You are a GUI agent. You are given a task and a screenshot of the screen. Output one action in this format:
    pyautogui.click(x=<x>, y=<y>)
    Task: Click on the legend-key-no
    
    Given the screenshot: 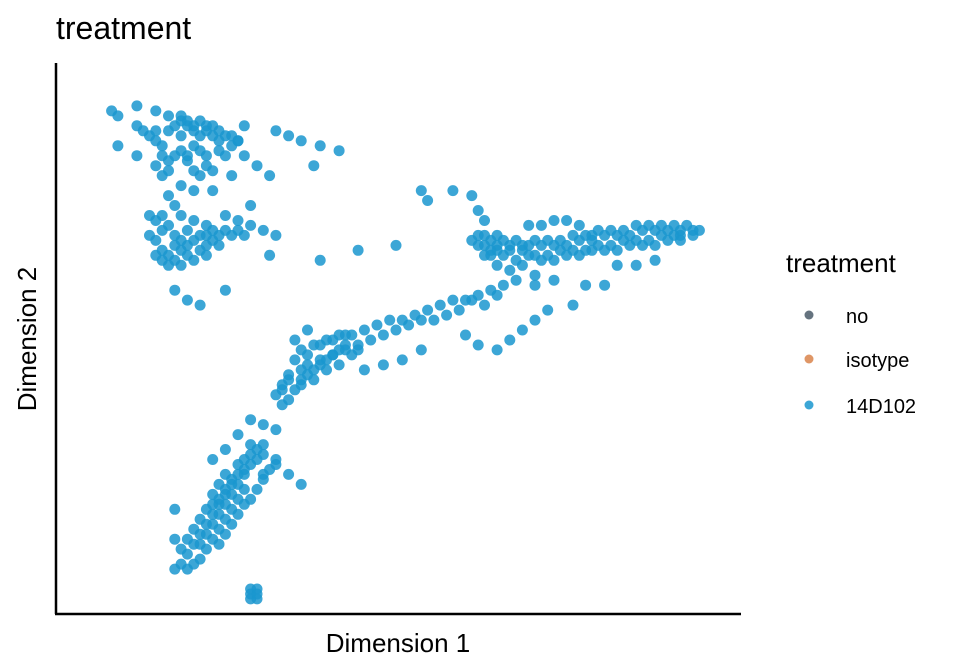 What is the action you would take?
    pyautogui.click(x=809, y=315)
    